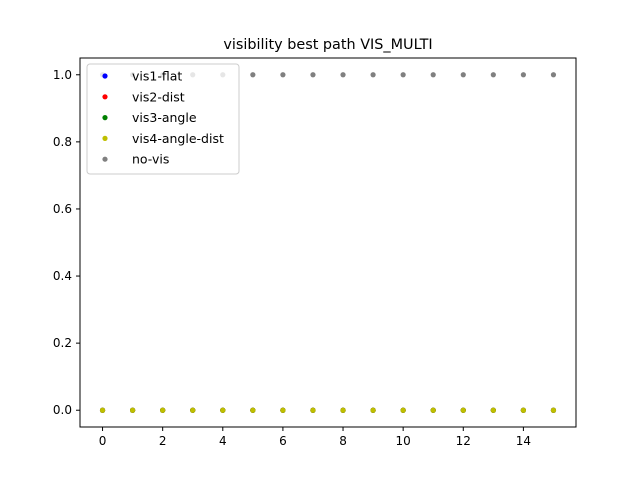 This screenshot has height=480, width=640. I want to click on legend-label: vis3-angle, so click(164, 117).